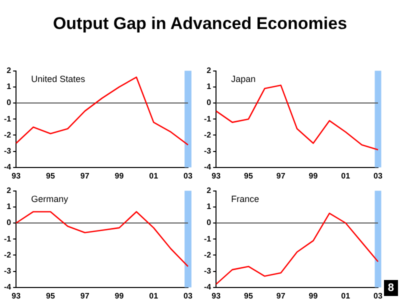 Image resolution: width=400 pixels, height=300 pixels. I want to click on text: Output Gap in Advanced Economies, so click(200, 24).